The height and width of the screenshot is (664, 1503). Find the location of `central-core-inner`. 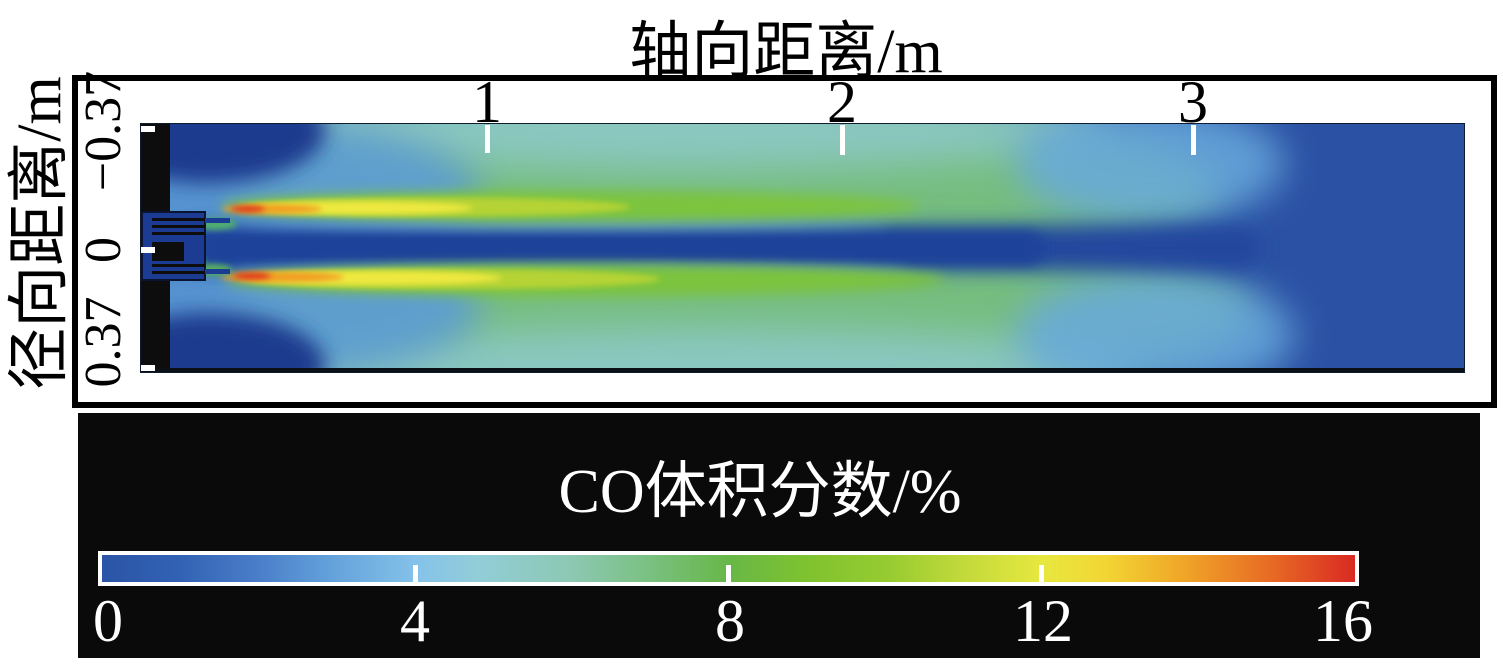

central-core-inner is located at coordinates (620, 248).